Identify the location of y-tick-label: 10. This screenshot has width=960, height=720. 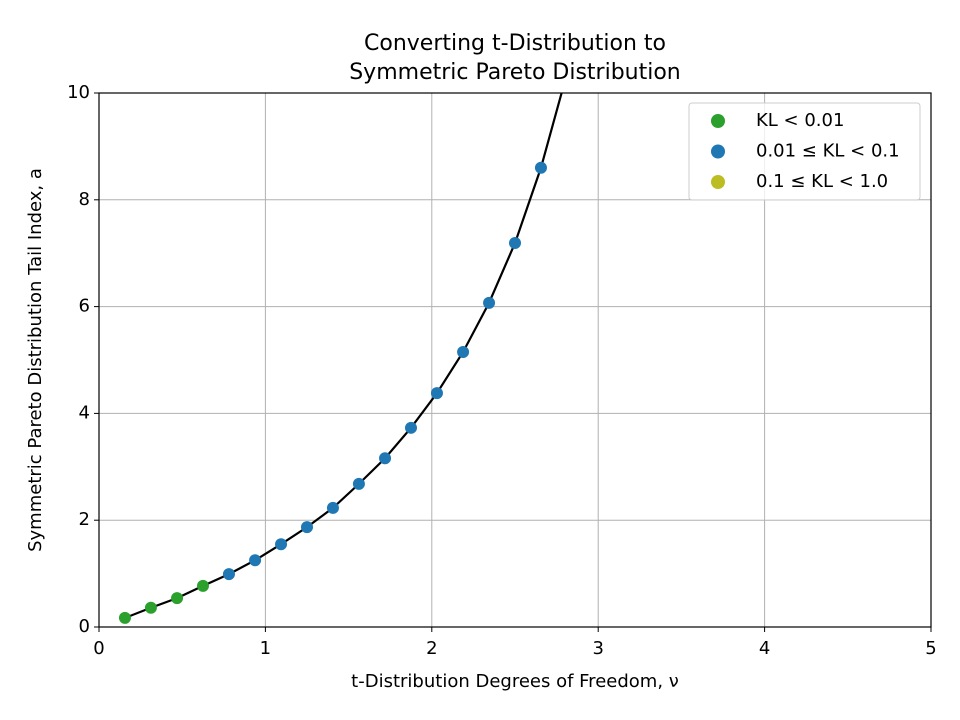
(78, 92).